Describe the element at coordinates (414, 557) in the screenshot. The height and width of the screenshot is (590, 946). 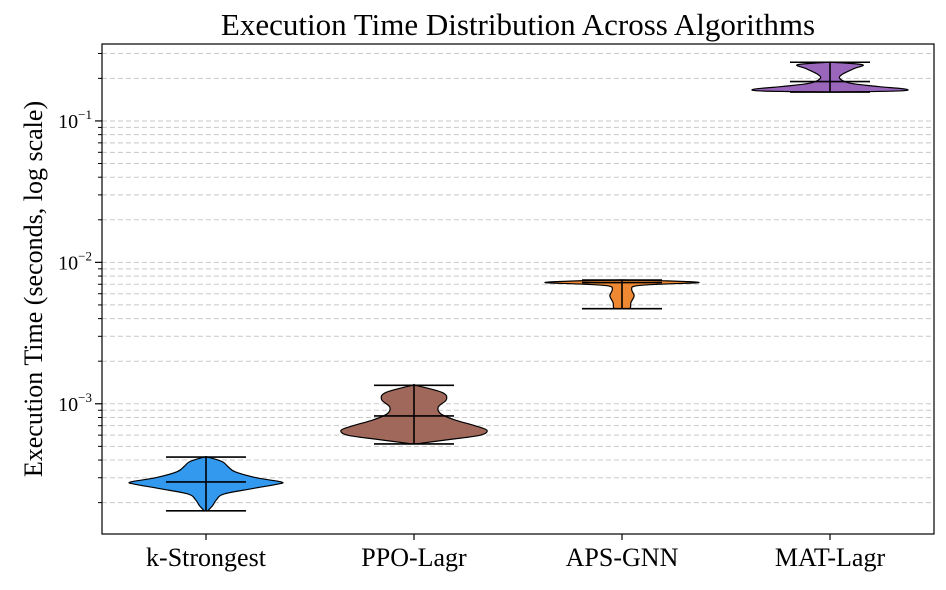
I see `x-tick-label-ppo-lagr: PPO-Lagr` at that location.